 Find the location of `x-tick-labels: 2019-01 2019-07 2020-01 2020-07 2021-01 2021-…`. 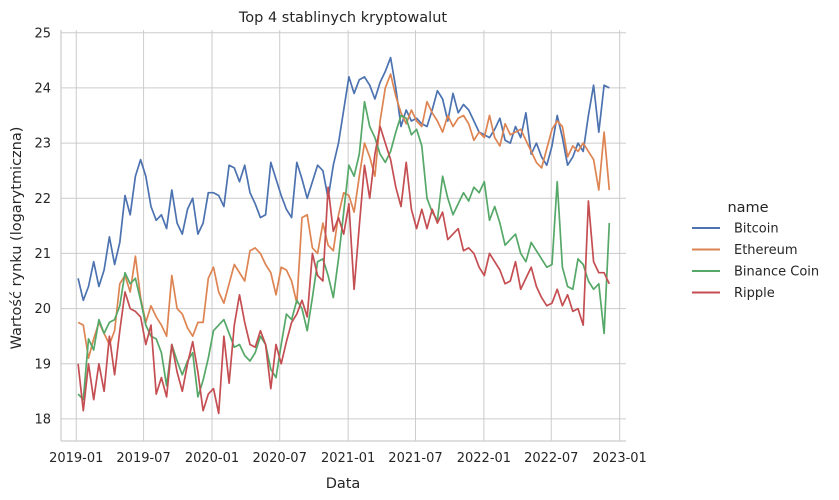

x-tick-labels: 2019-01 2019-07 2020-01 2020-07 2021-01 2021-… is located at coordinates (348, 458).